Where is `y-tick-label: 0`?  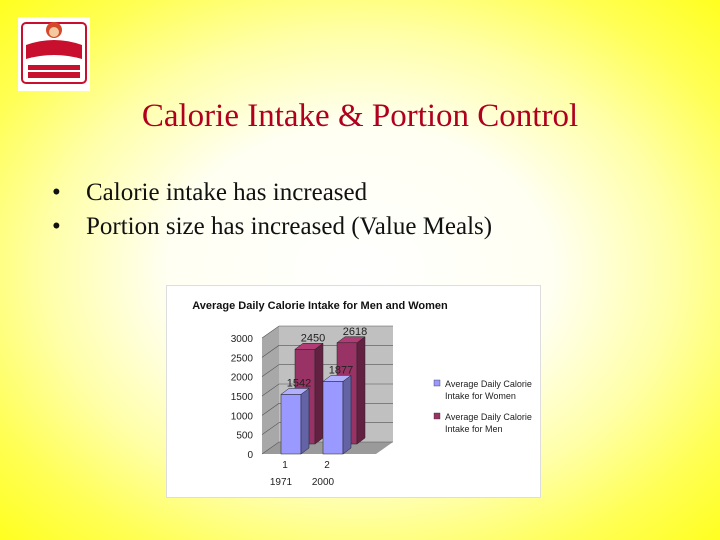 y-tick-label: 0 is located at coordinates (250, 455).